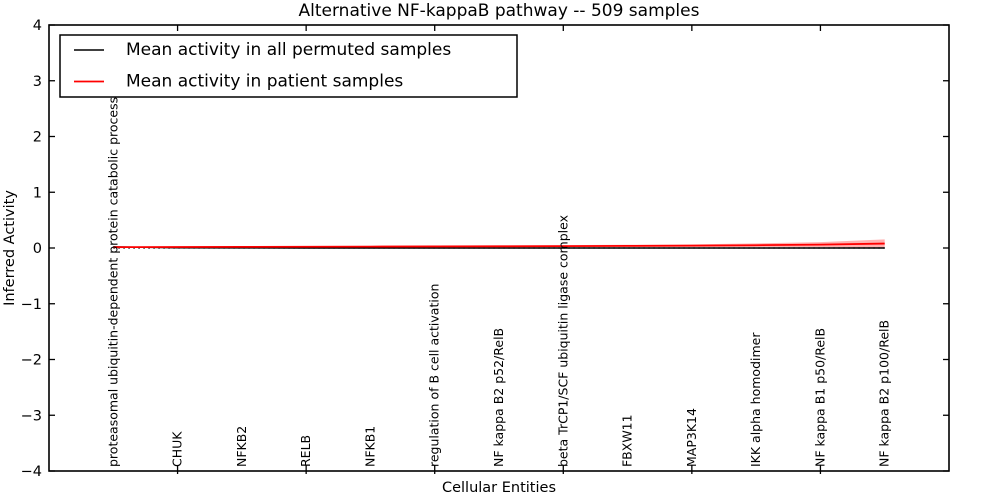  What do you see at coordinates (562, 341) in the screenshot?
I see `x-category-label: beta TrCP1/SCF ubiquitin ligase complex` at bounding box center [562, 341].